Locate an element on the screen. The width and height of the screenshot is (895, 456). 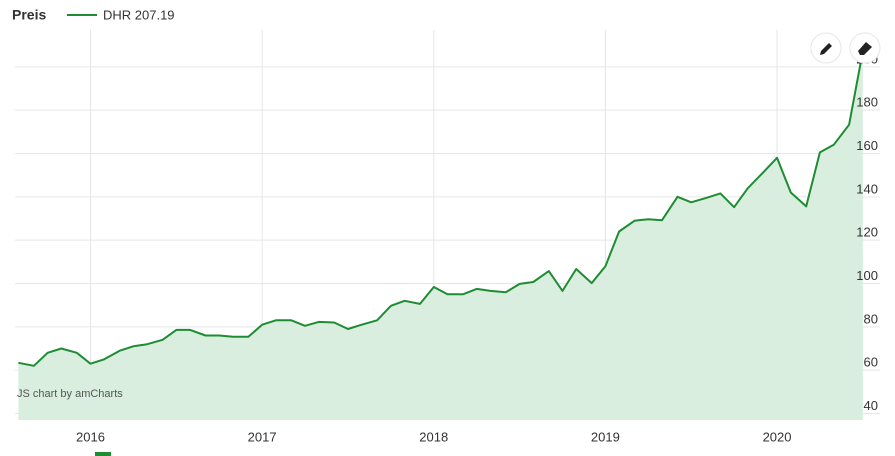
y-tick-label: 120 is located at coordinates (867, 232).